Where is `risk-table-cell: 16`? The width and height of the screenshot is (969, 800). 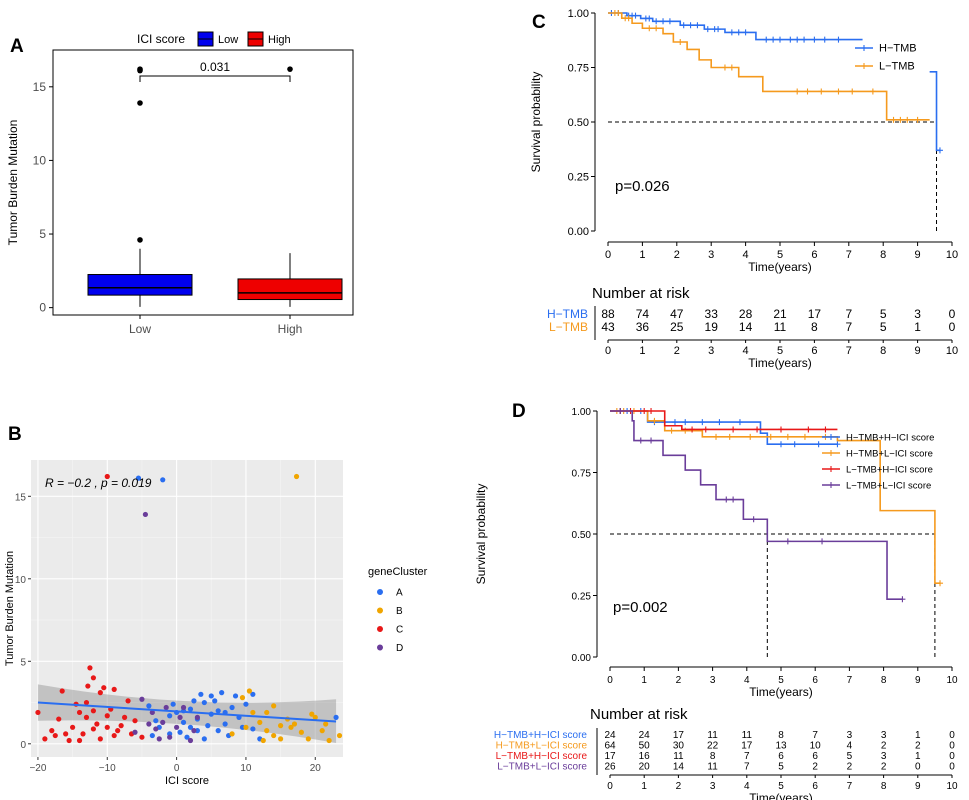
risk-table-cell: 16 is located at coordinates (645, 756).